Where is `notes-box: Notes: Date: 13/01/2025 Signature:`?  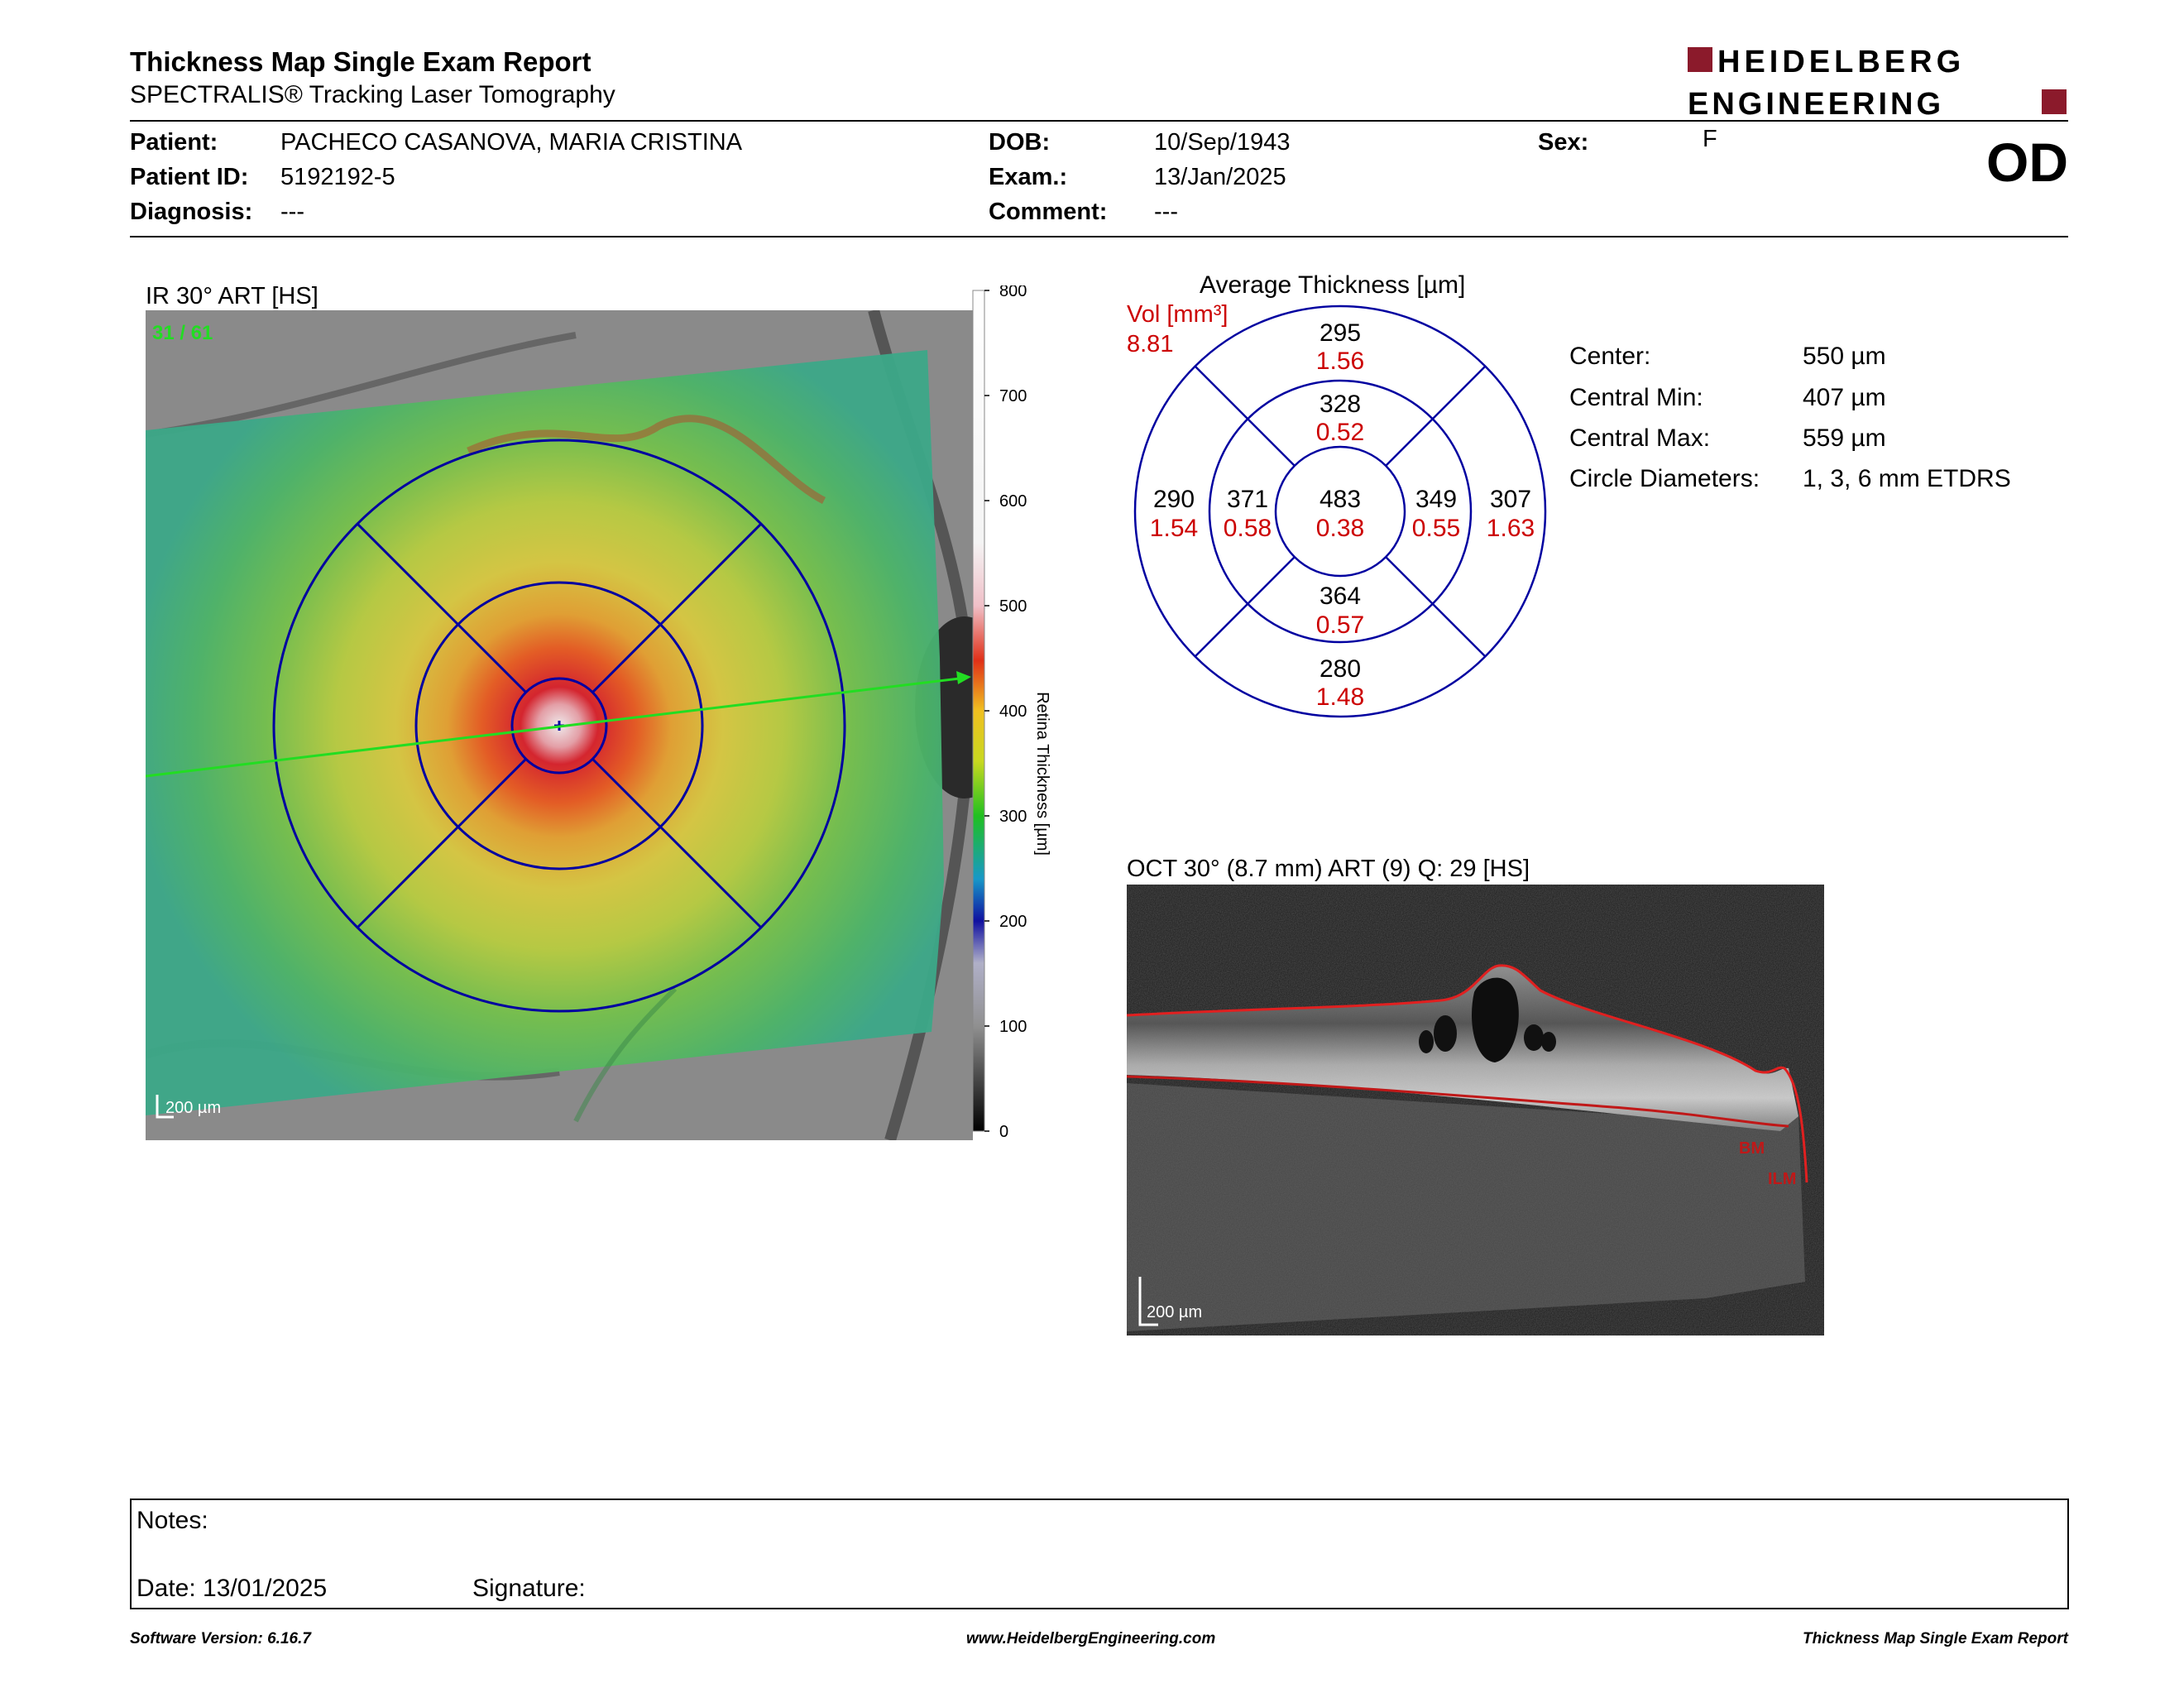
notes-box: Notes: Date: 13/01/2025 Signature: is located at coordinates (1099, 1554).